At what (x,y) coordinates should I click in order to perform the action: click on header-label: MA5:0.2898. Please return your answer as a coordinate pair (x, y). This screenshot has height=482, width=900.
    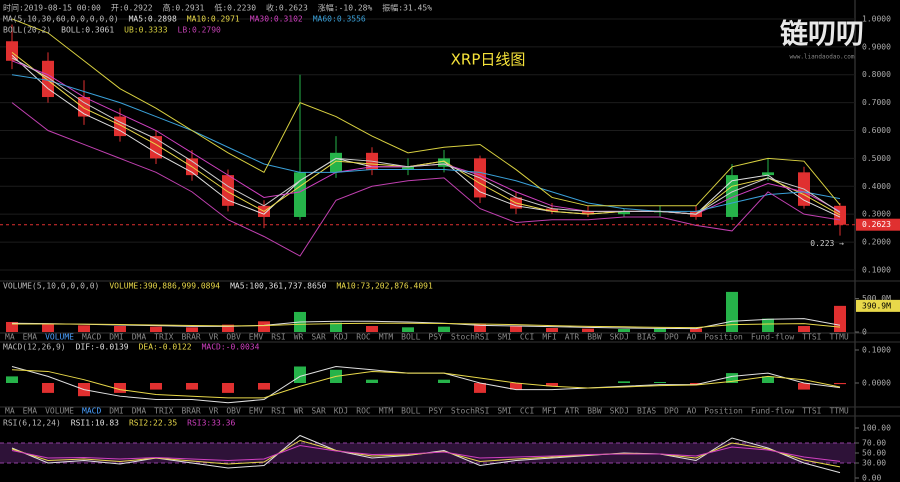
    Looking at the image, I should click on (153, 19).